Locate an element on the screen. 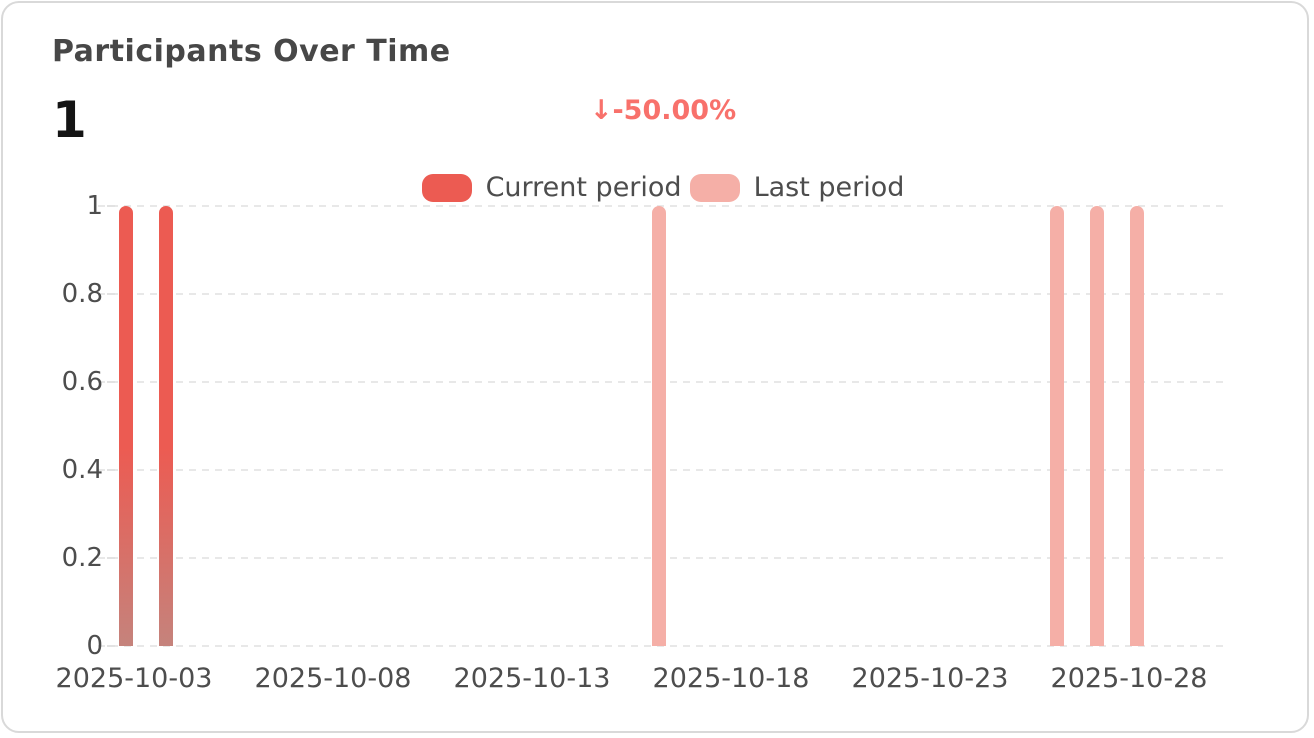 This screenshot has height=738, width=1314. chart-legend: Current period Last period is located at coordinates (663, 187).